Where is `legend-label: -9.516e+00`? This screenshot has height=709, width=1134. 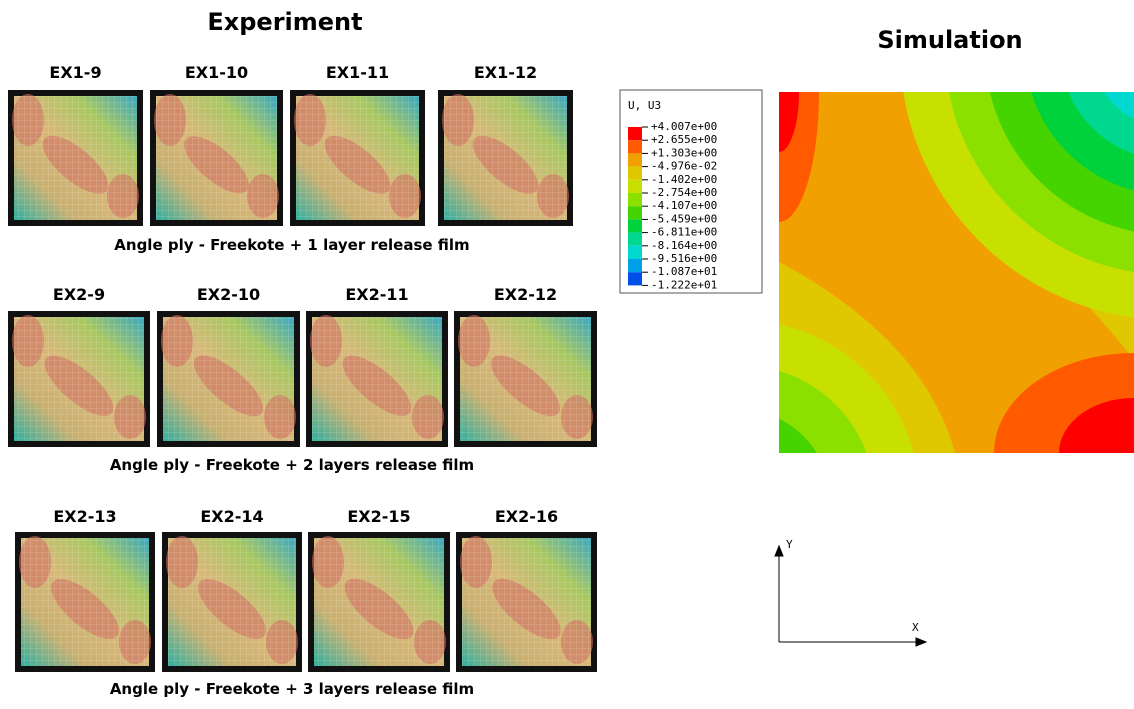
legend-label: -9.516e+00 is located at coordinates (684, 258).